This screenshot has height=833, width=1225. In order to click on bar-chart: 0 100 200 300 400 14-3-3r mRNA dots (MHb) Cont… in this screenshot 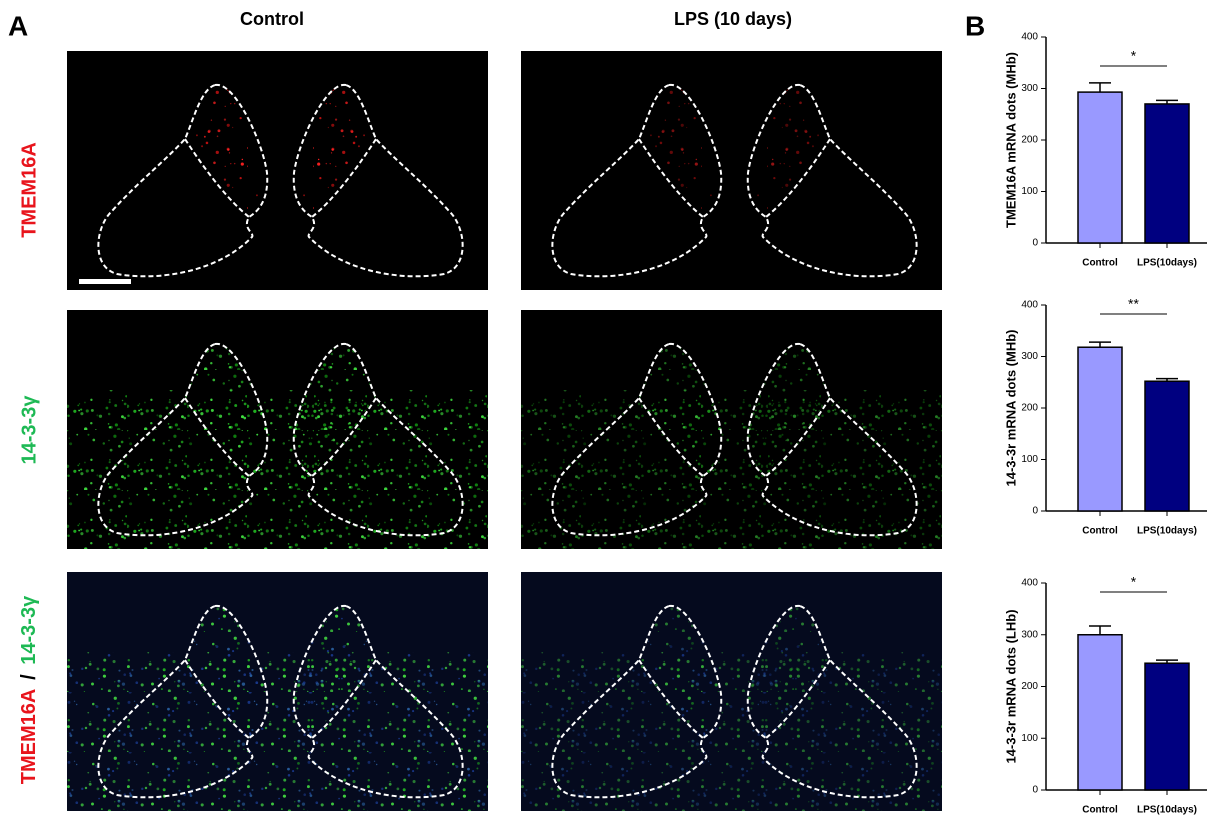, I will do `click(1105, 416)`.